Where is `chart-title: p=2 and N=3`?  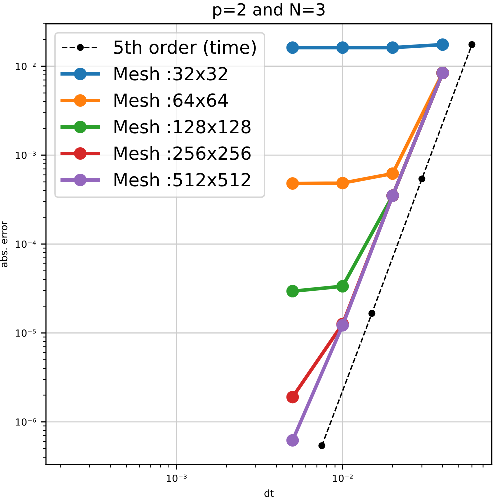
chart-title: p=2 and N=3 is located at coordinates (269, 11).